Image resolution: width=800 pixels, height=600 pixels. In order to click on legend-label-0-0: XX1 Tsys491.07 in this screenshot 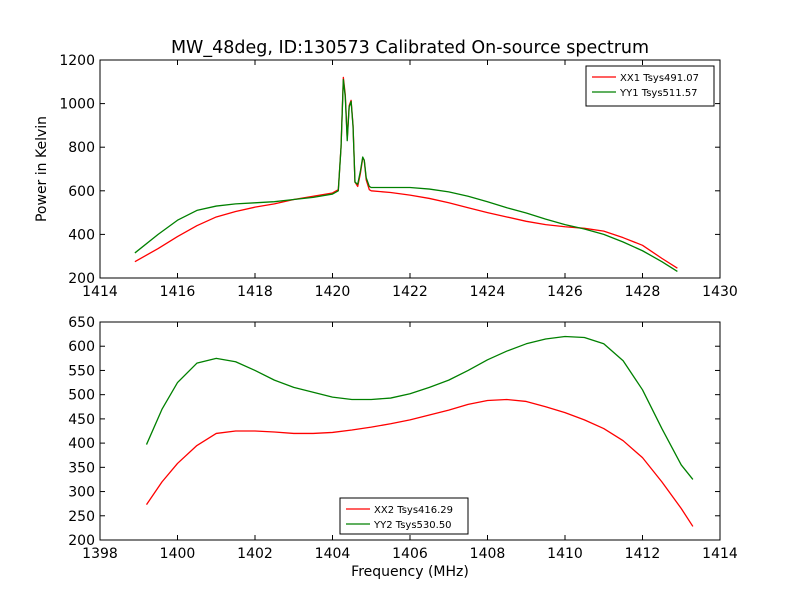, I will do `click(659, 78)`.